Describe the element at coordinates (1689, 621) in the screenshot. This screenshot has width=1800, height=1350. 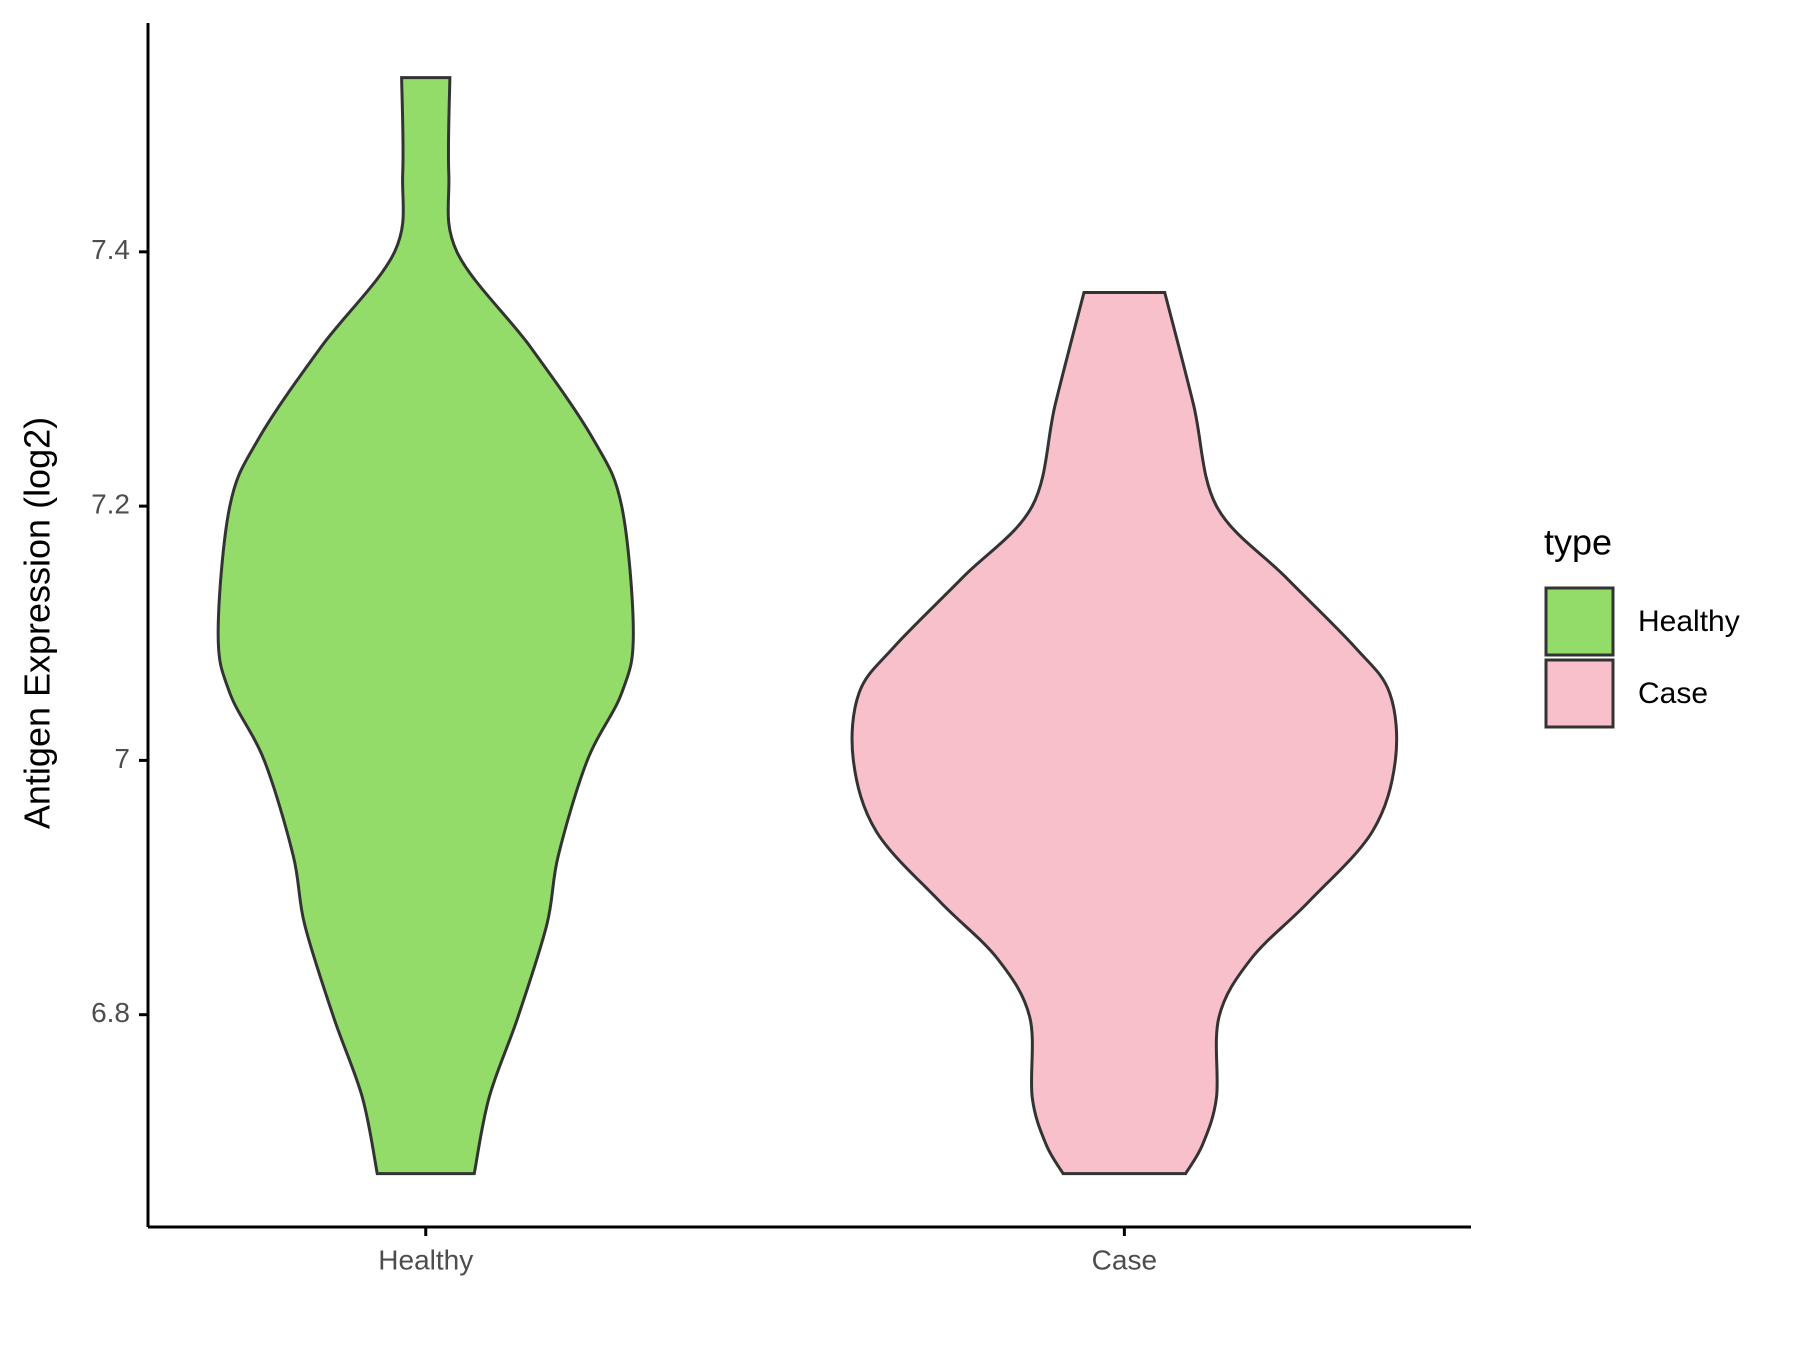
I see `legend-label: Healthy` at that location.